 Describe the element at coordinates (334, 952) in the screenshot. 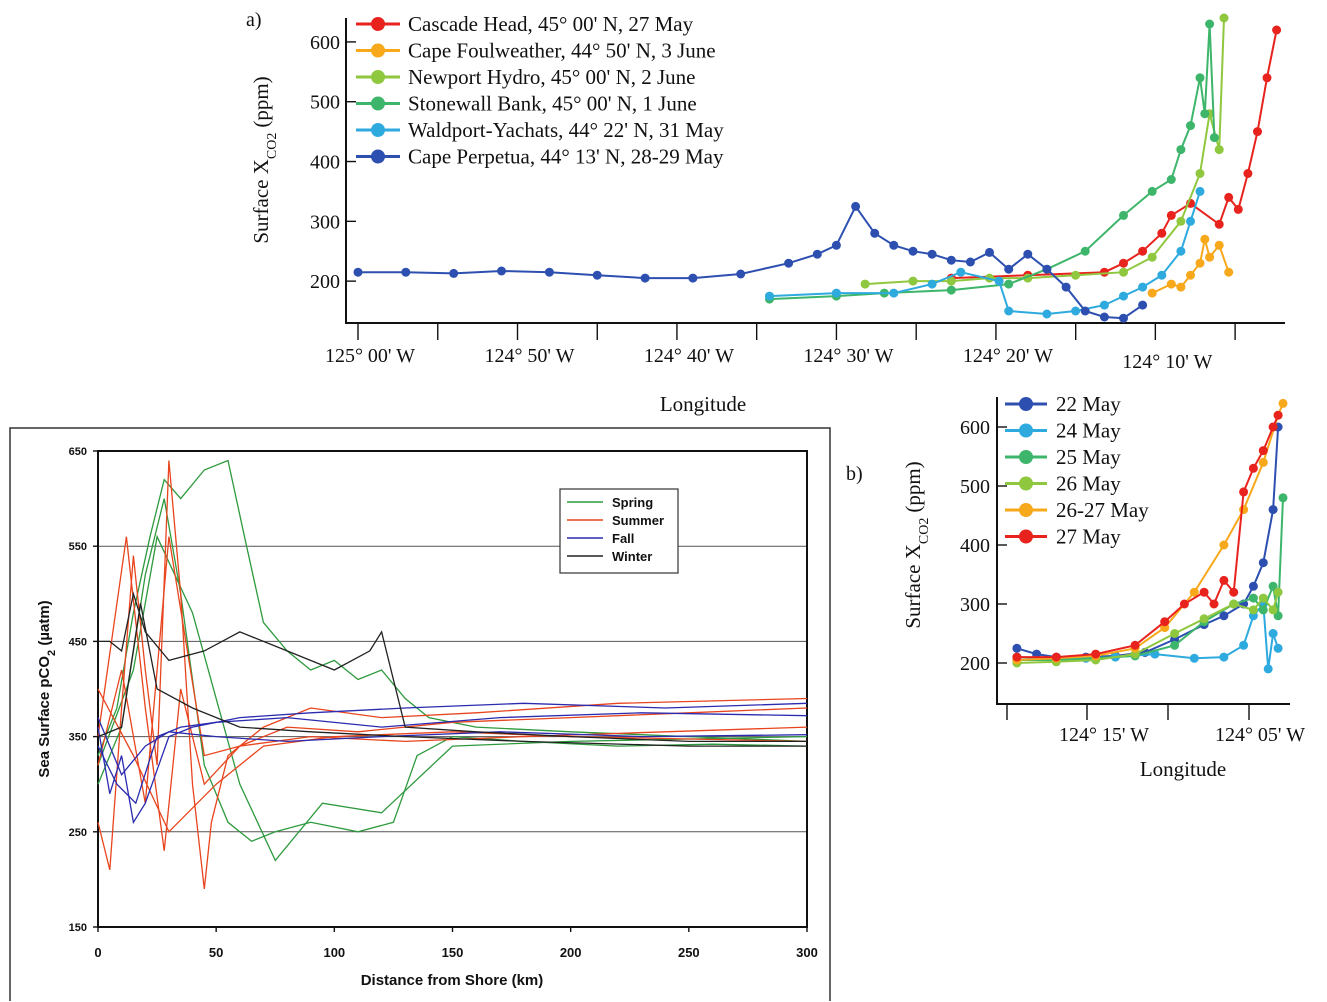

I see `panel-c-xtick-label: 100` at that location.